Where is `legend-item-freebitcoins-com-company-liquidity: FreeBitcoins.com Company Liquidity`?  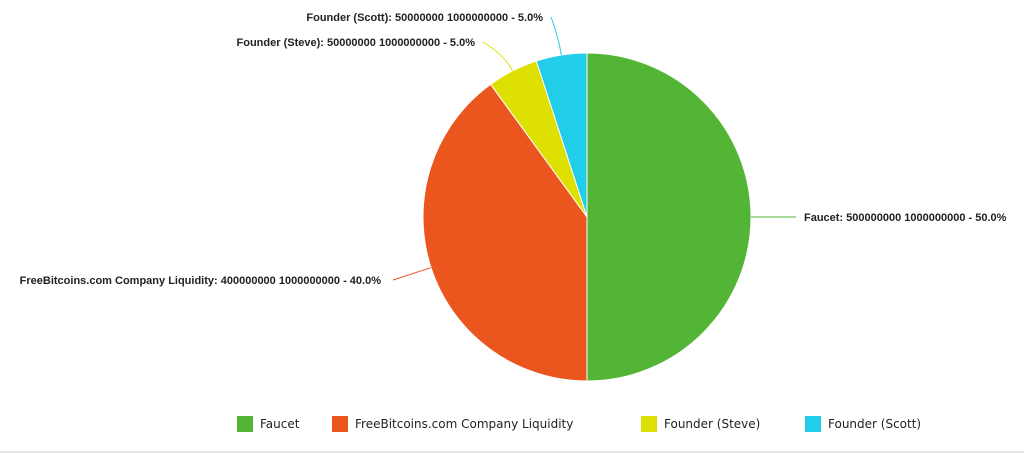 legend-item-freebitcoins-com-company-liquidity: FreeBitcoins.com Company Liquidity is located at coordinates (452, 424).